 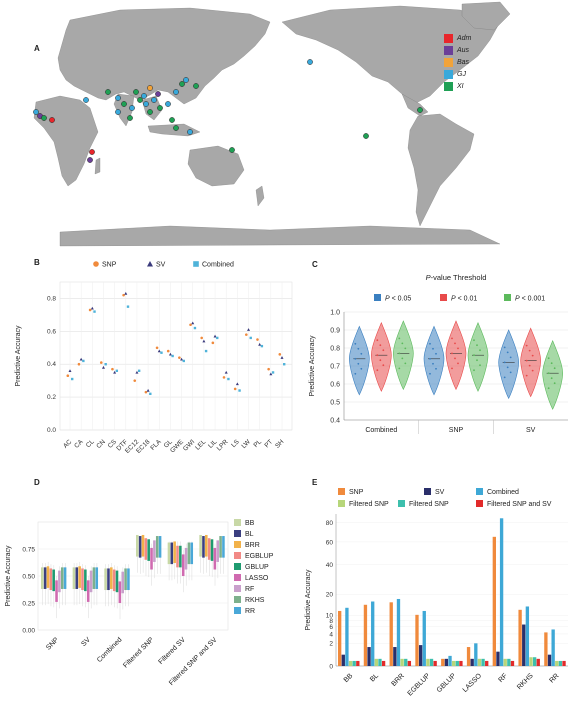 I want to click on xtick-label-d: Combined, so click(x=110, y=650).